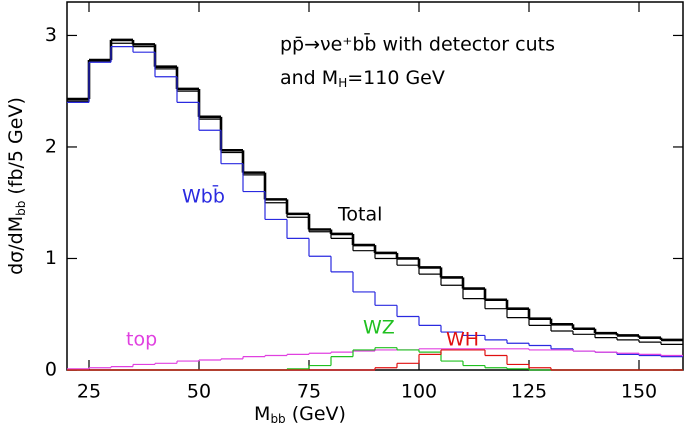 This screenshot has height=436, width=684. I want to click on x-tick-label: 50, so click(199, 392).